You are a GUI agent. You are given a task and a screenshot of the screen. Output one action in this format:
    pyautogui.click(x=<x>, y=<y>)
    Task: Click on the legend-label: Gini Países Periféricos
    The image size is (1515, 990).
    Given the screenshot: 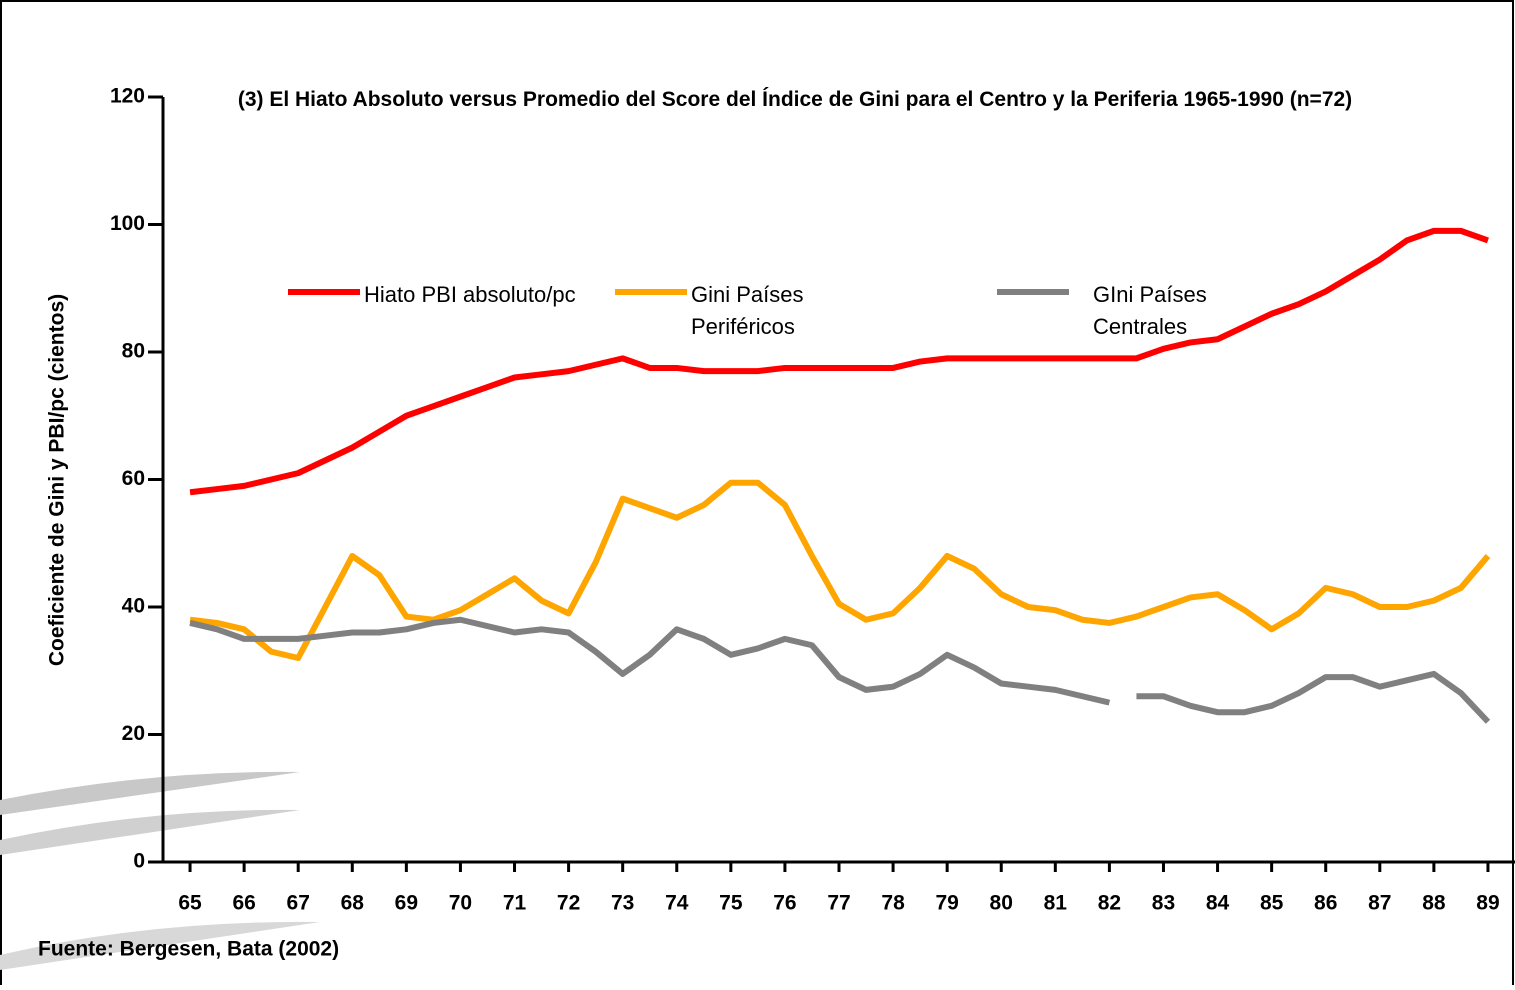 What is the action you would take?
    pyautogui.click(x=747, y=310)
    